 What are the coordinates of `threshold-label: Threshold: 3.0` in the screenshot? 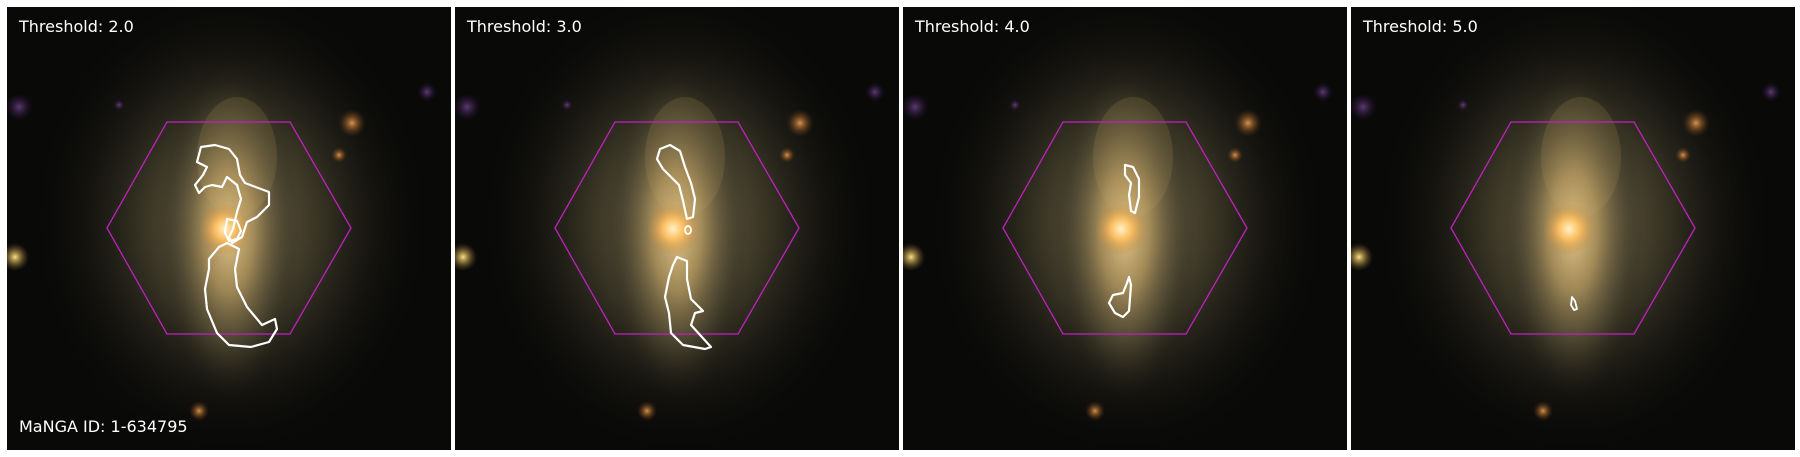 It's located at (524, 26).